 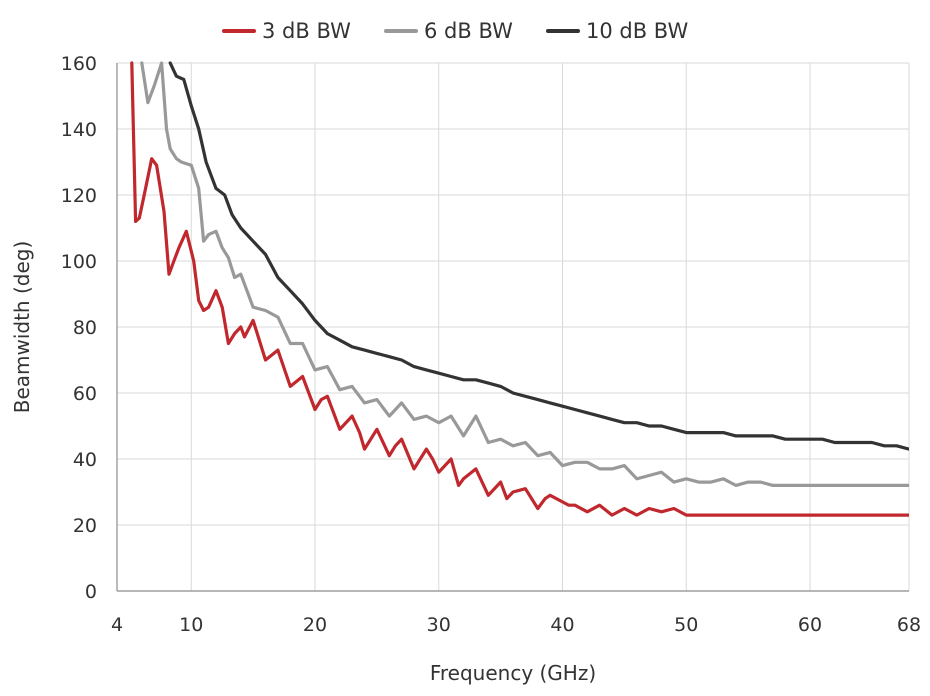 I want to click on legend: 3 dB BW 6 dB BW 10 dB BW, so click(x=455, y=31).